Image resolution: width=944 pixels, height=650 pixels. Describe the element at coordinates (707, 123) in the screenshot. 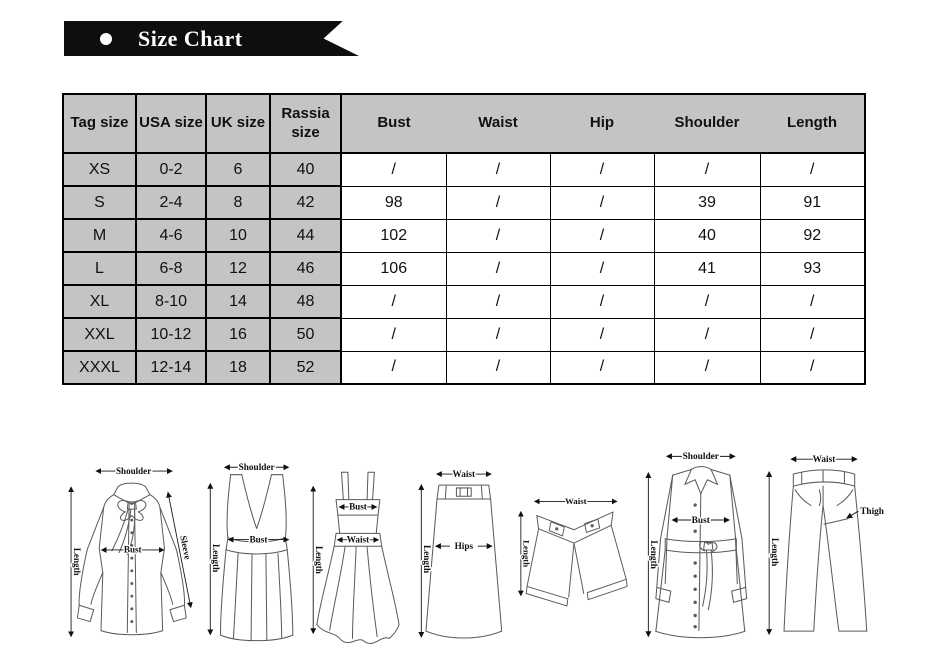

I see `header-shoulder: Shoulder` at that location.